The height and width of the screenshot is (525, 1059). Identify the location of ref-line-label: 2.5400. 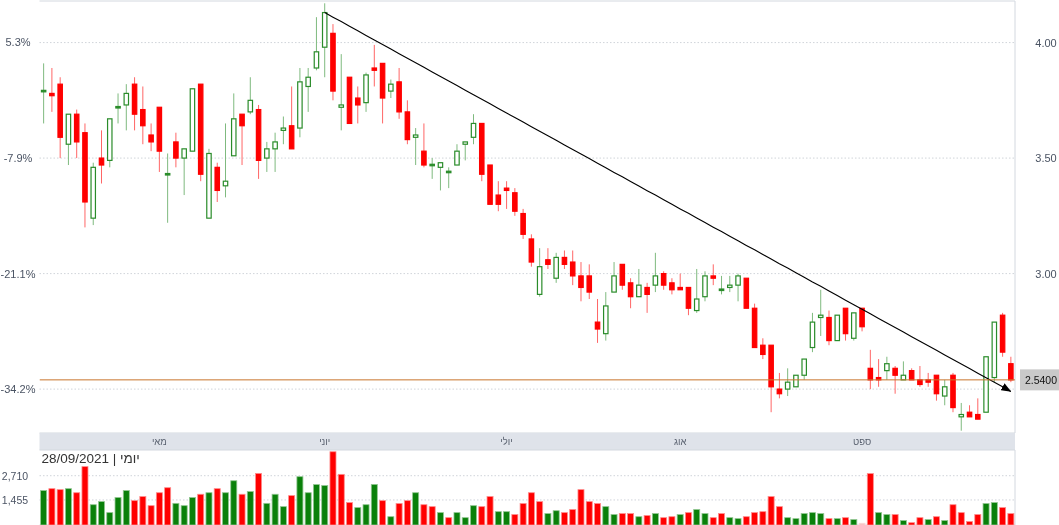
(1041, 379).